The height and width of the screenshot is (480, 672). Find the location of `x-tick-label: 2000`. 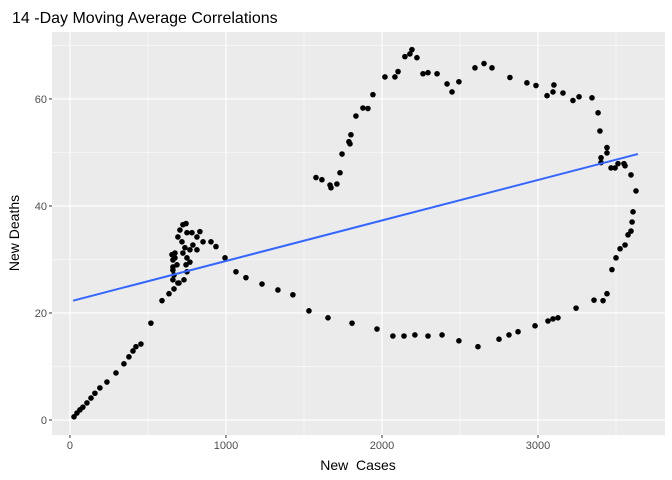

x-tick-label: 2000 is located at coordinates (382, 446).